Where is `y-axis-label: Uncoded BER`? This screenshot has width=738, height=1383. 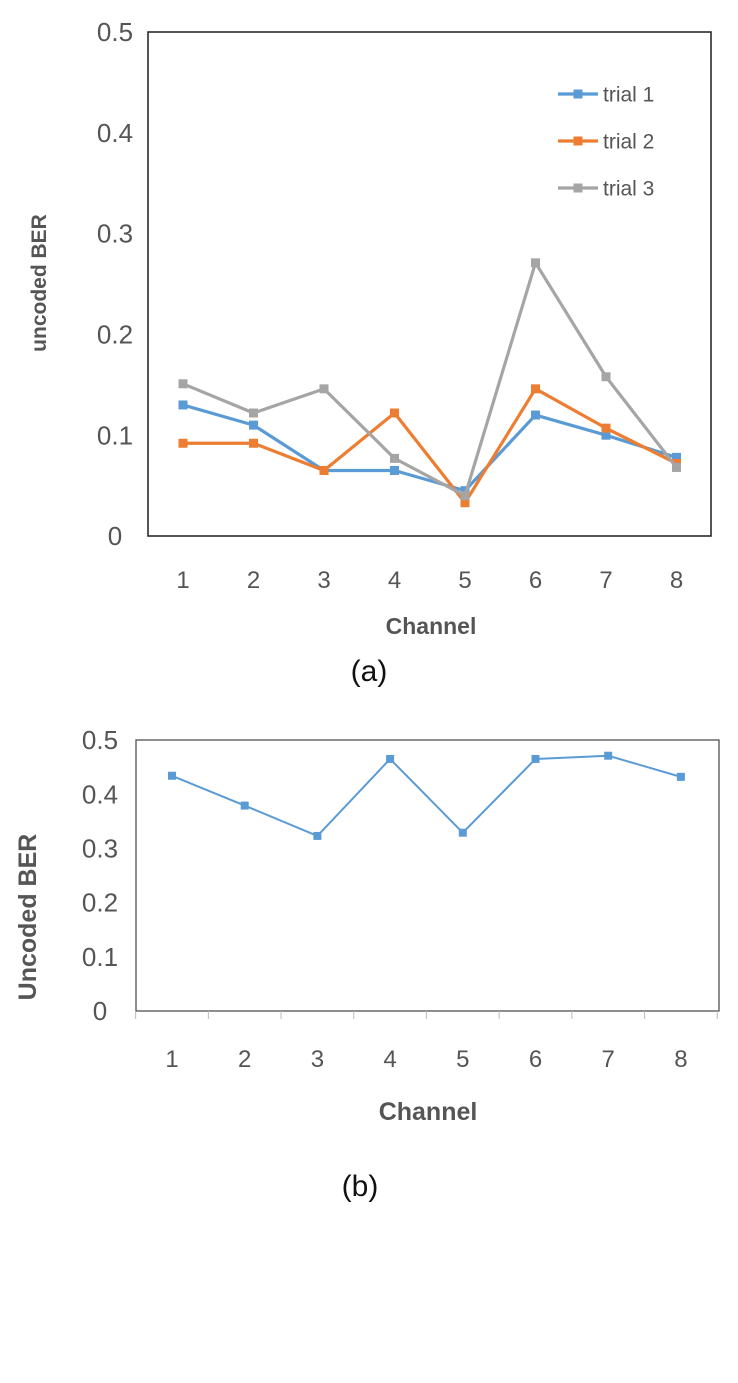
y-axis-label: Uncoded BER is located at coordinates (28, 917).